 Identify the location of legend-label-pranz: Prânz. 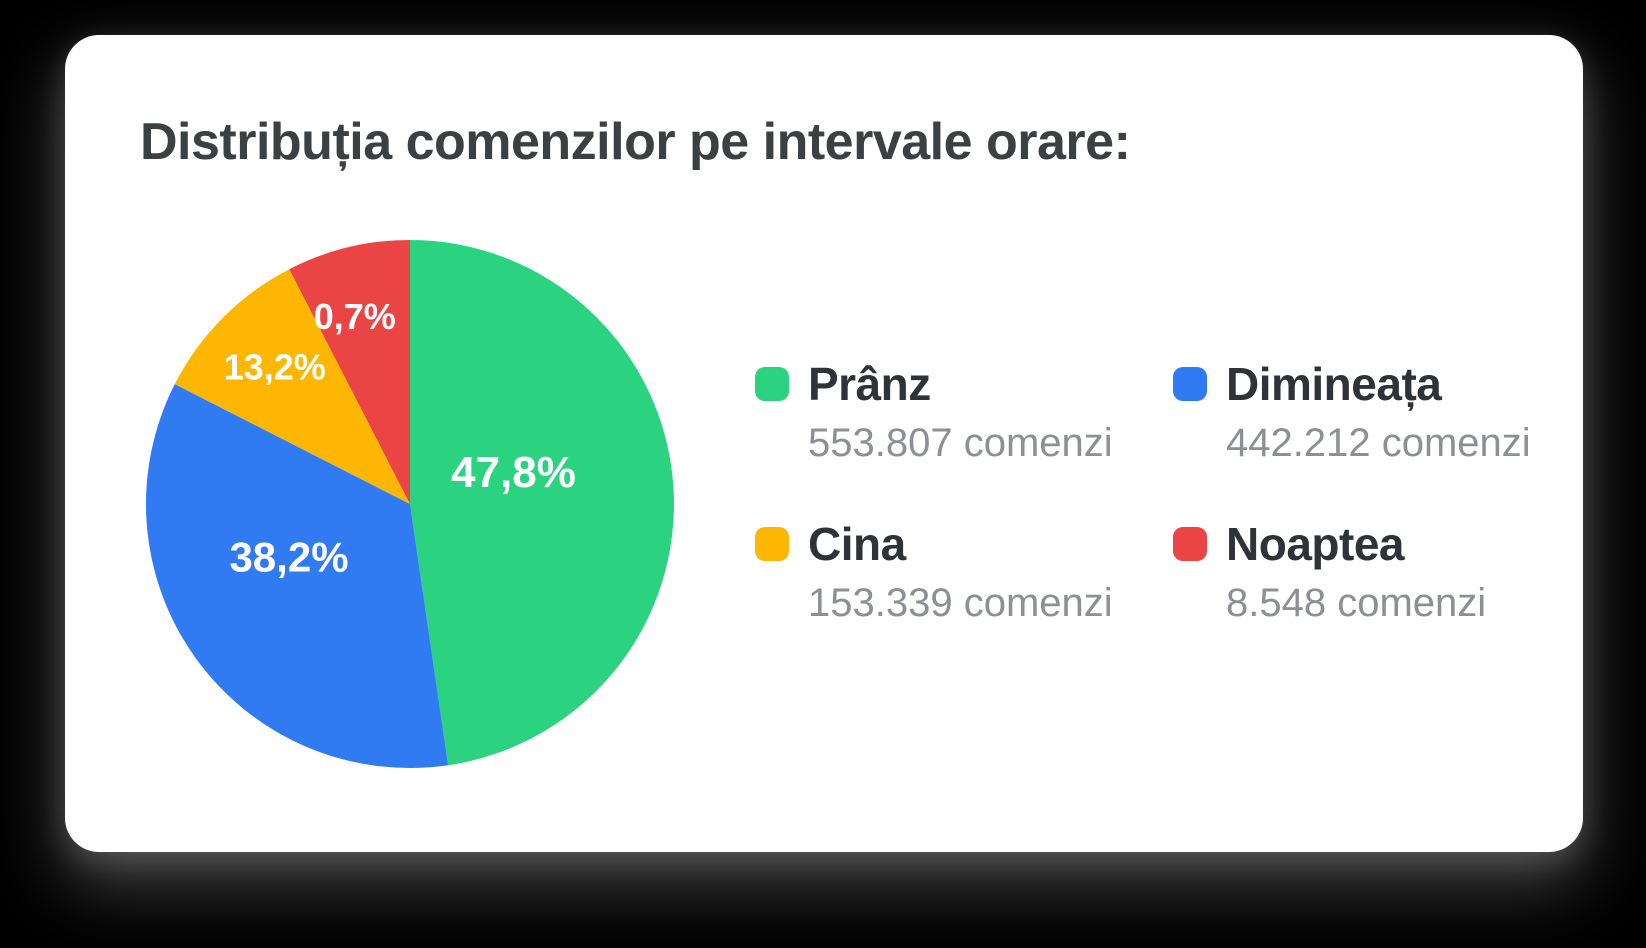
(869, 384).